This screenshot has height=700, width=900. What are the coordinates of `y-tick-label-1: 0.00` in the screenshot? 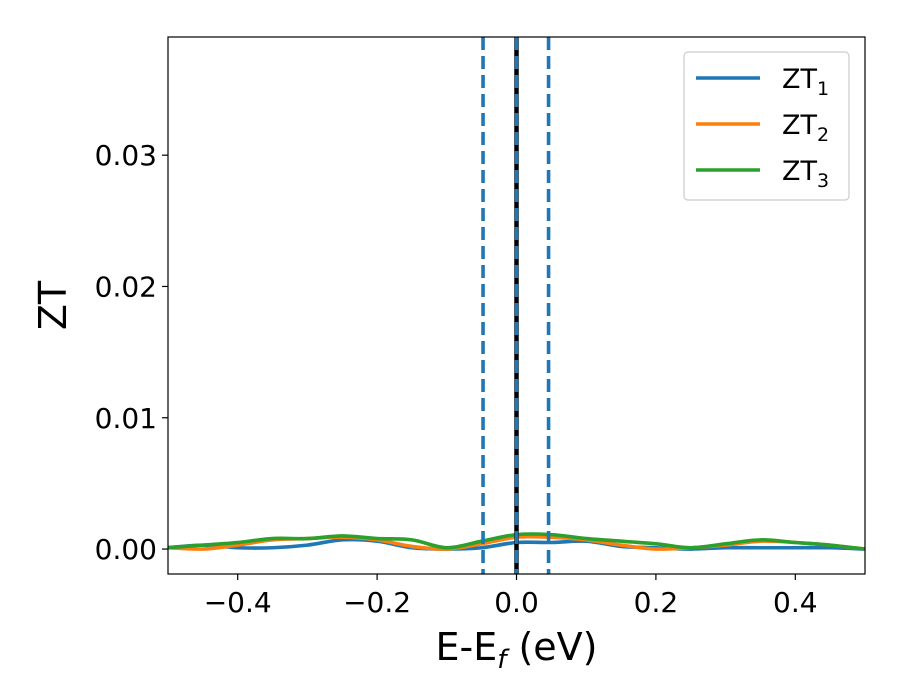 It's located at (126, 549).